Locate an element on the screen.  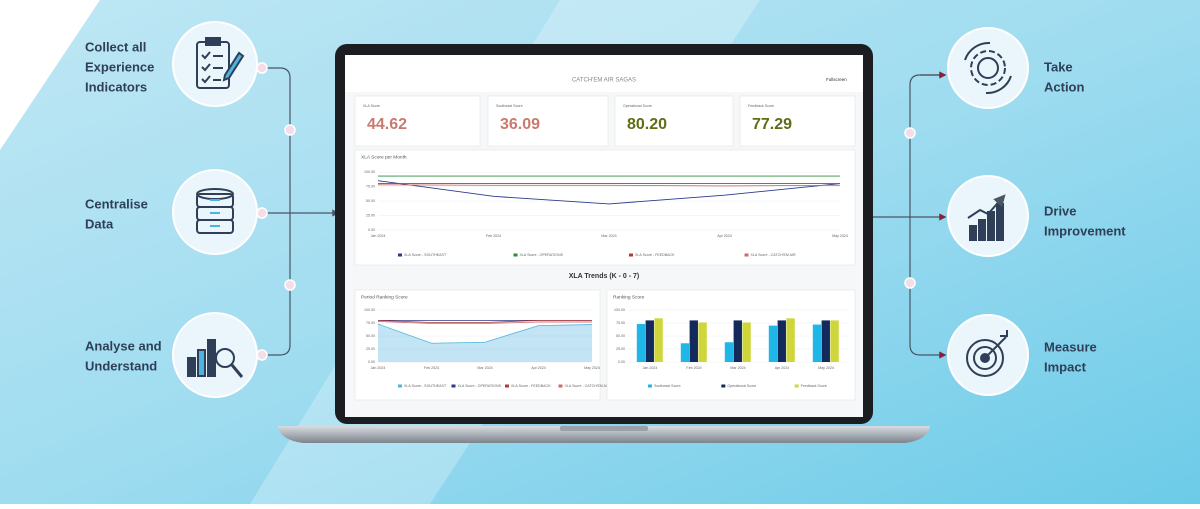
dashboard-header is located at coordinates (604, 73).